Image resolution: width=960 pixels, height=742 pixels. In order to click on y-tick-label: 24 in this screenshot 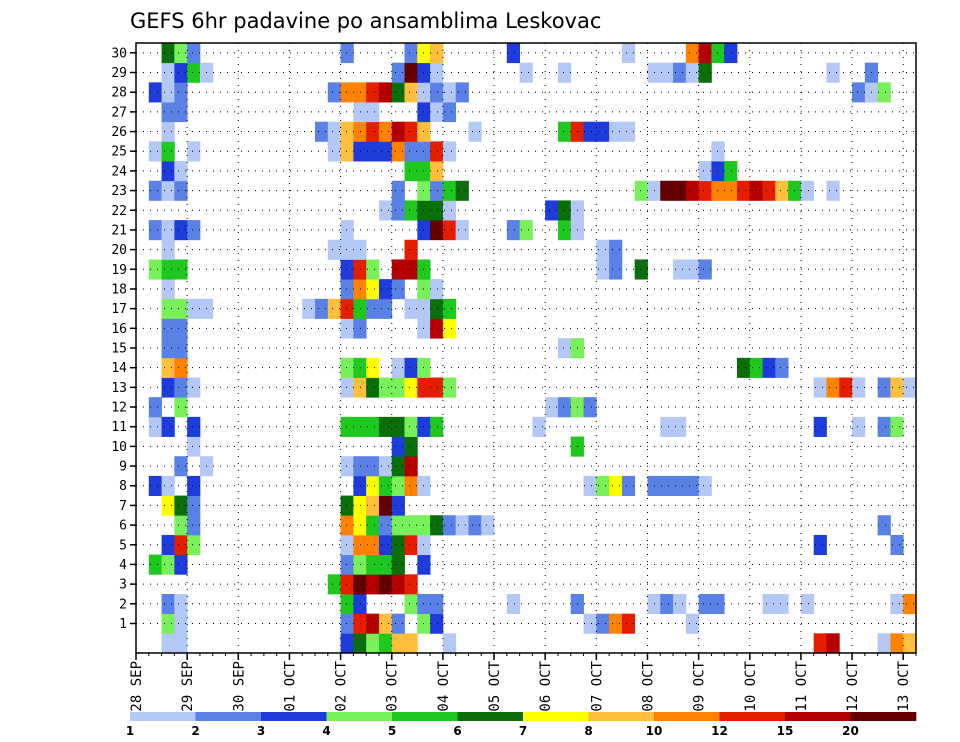, I will do `click(119, 171)`.